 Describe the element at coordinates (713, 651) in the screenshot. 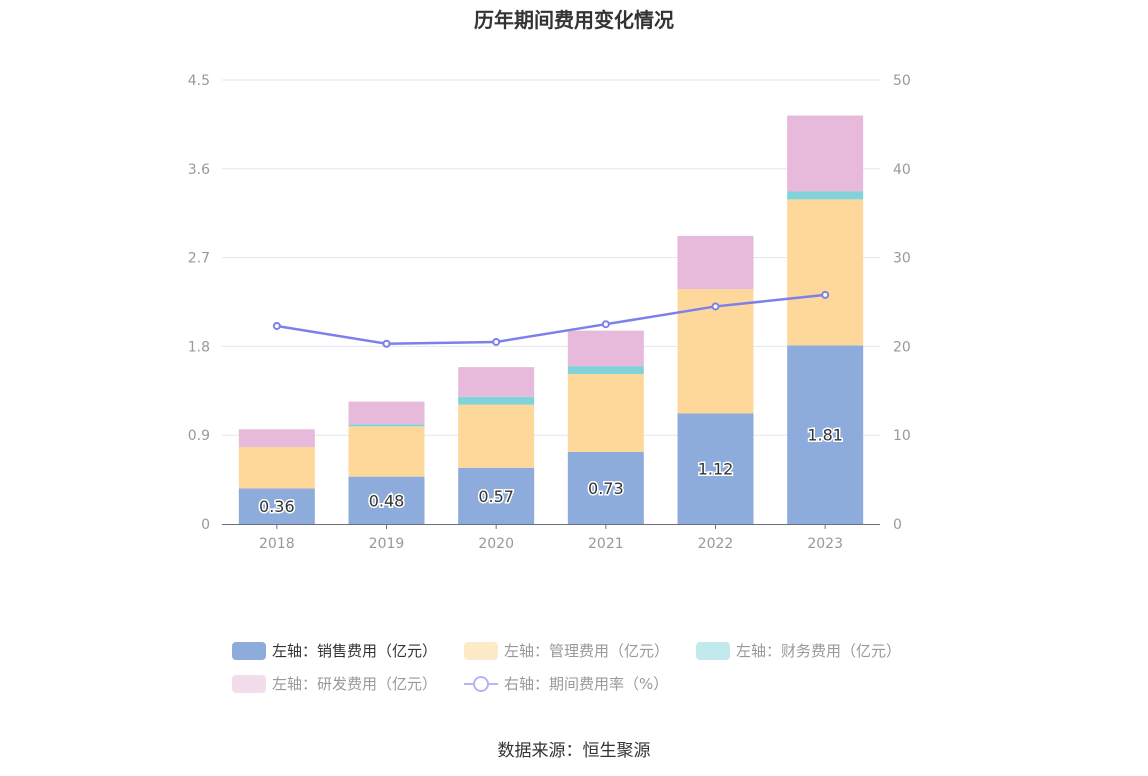

I see `legend-swatch-finance` at that location.